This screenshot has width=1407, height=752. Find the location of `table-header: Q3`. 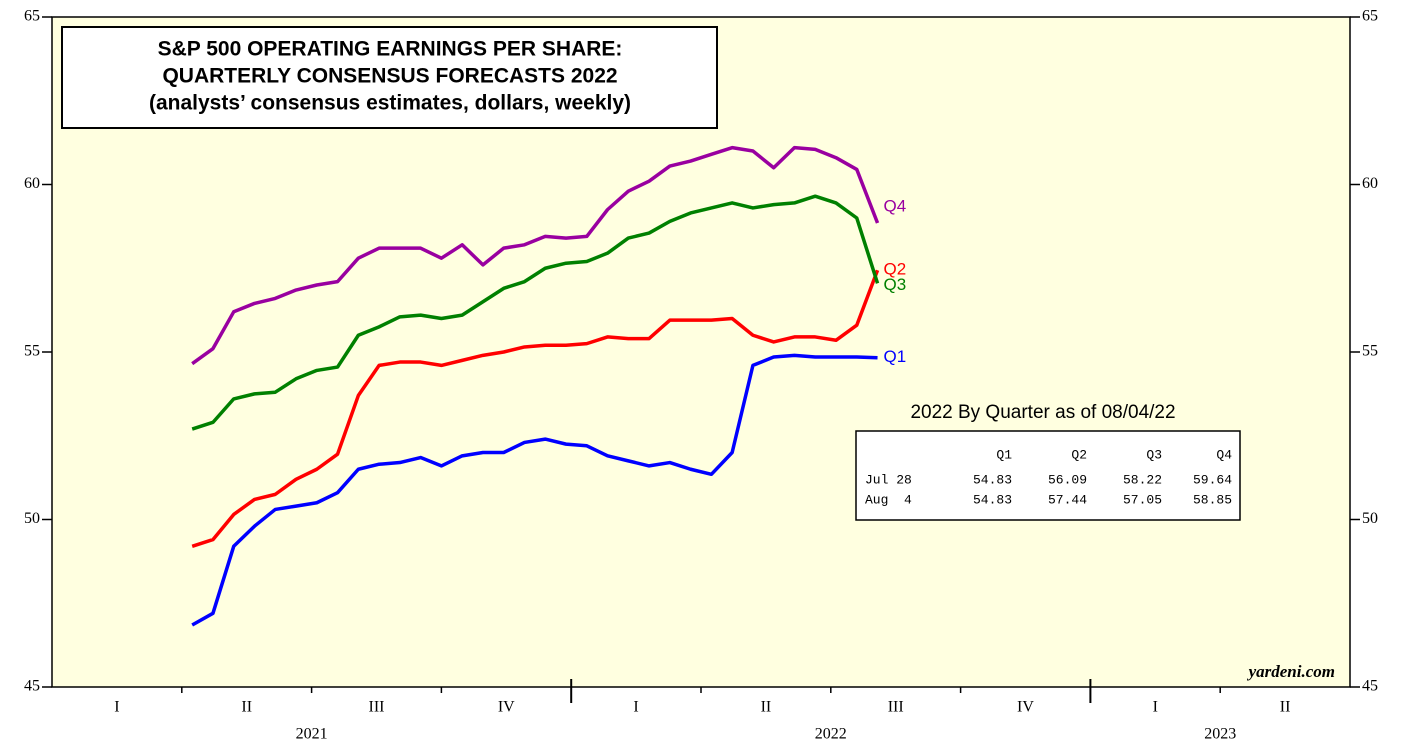

table-header: Q3 is located at coordinates (1154, 454).